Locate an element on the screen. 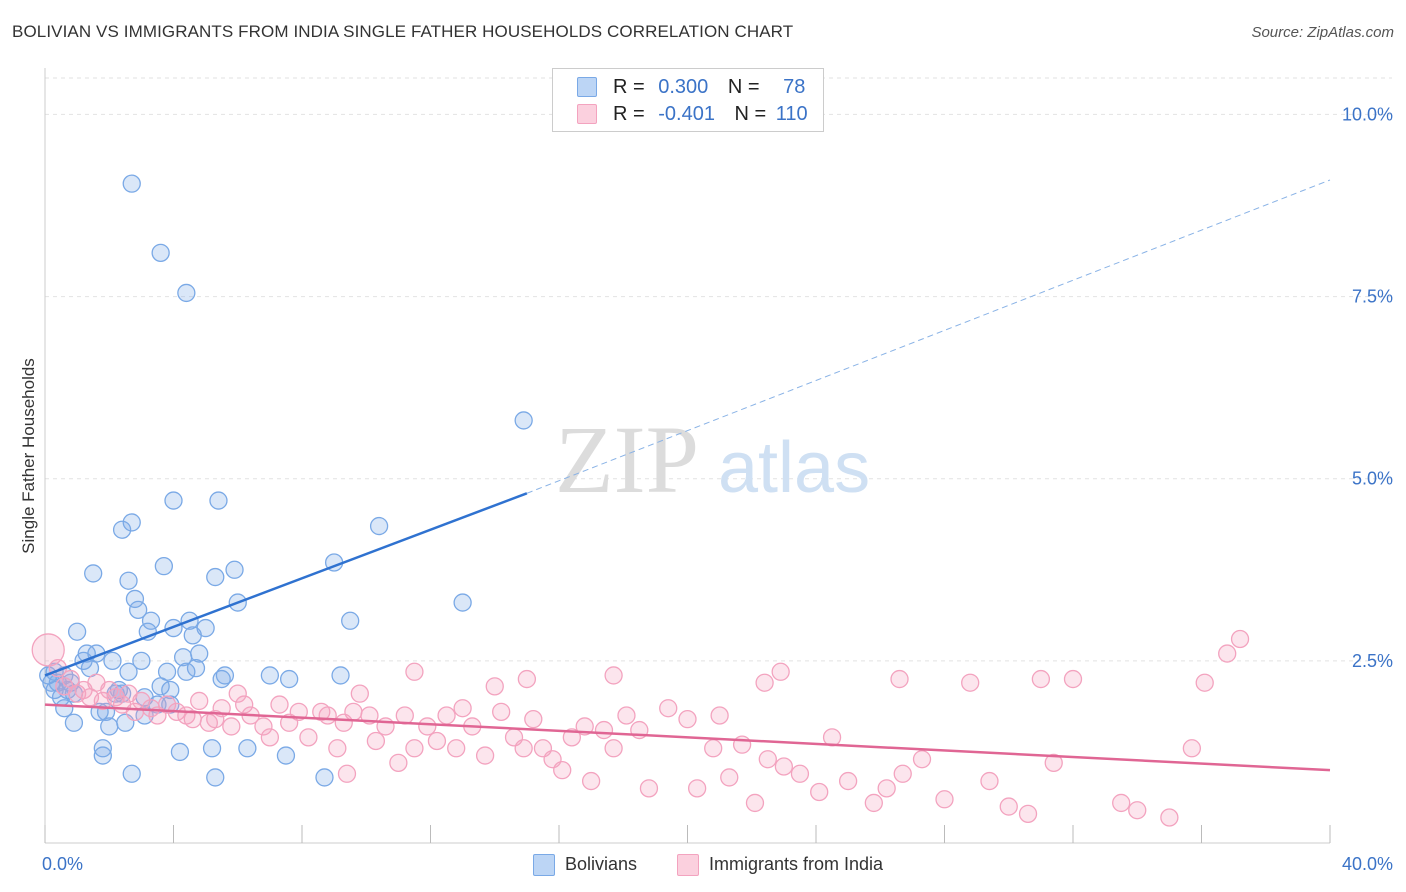 This screenshot has width=1406, height=892. n-value: 110 is located at coordinates (791, 114).